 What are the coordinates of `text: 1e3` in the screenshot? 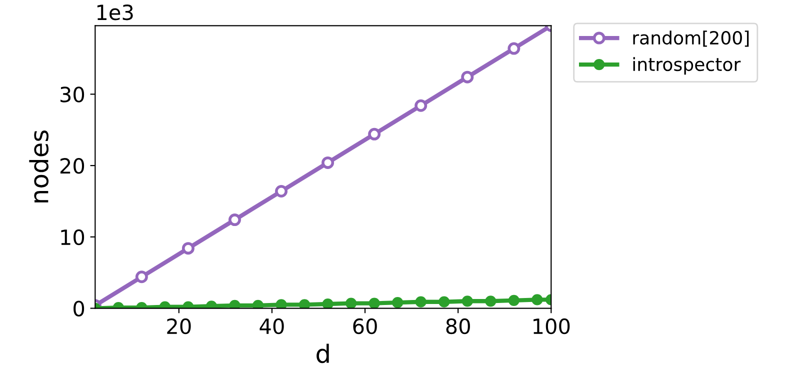 It's located at (115, 12).